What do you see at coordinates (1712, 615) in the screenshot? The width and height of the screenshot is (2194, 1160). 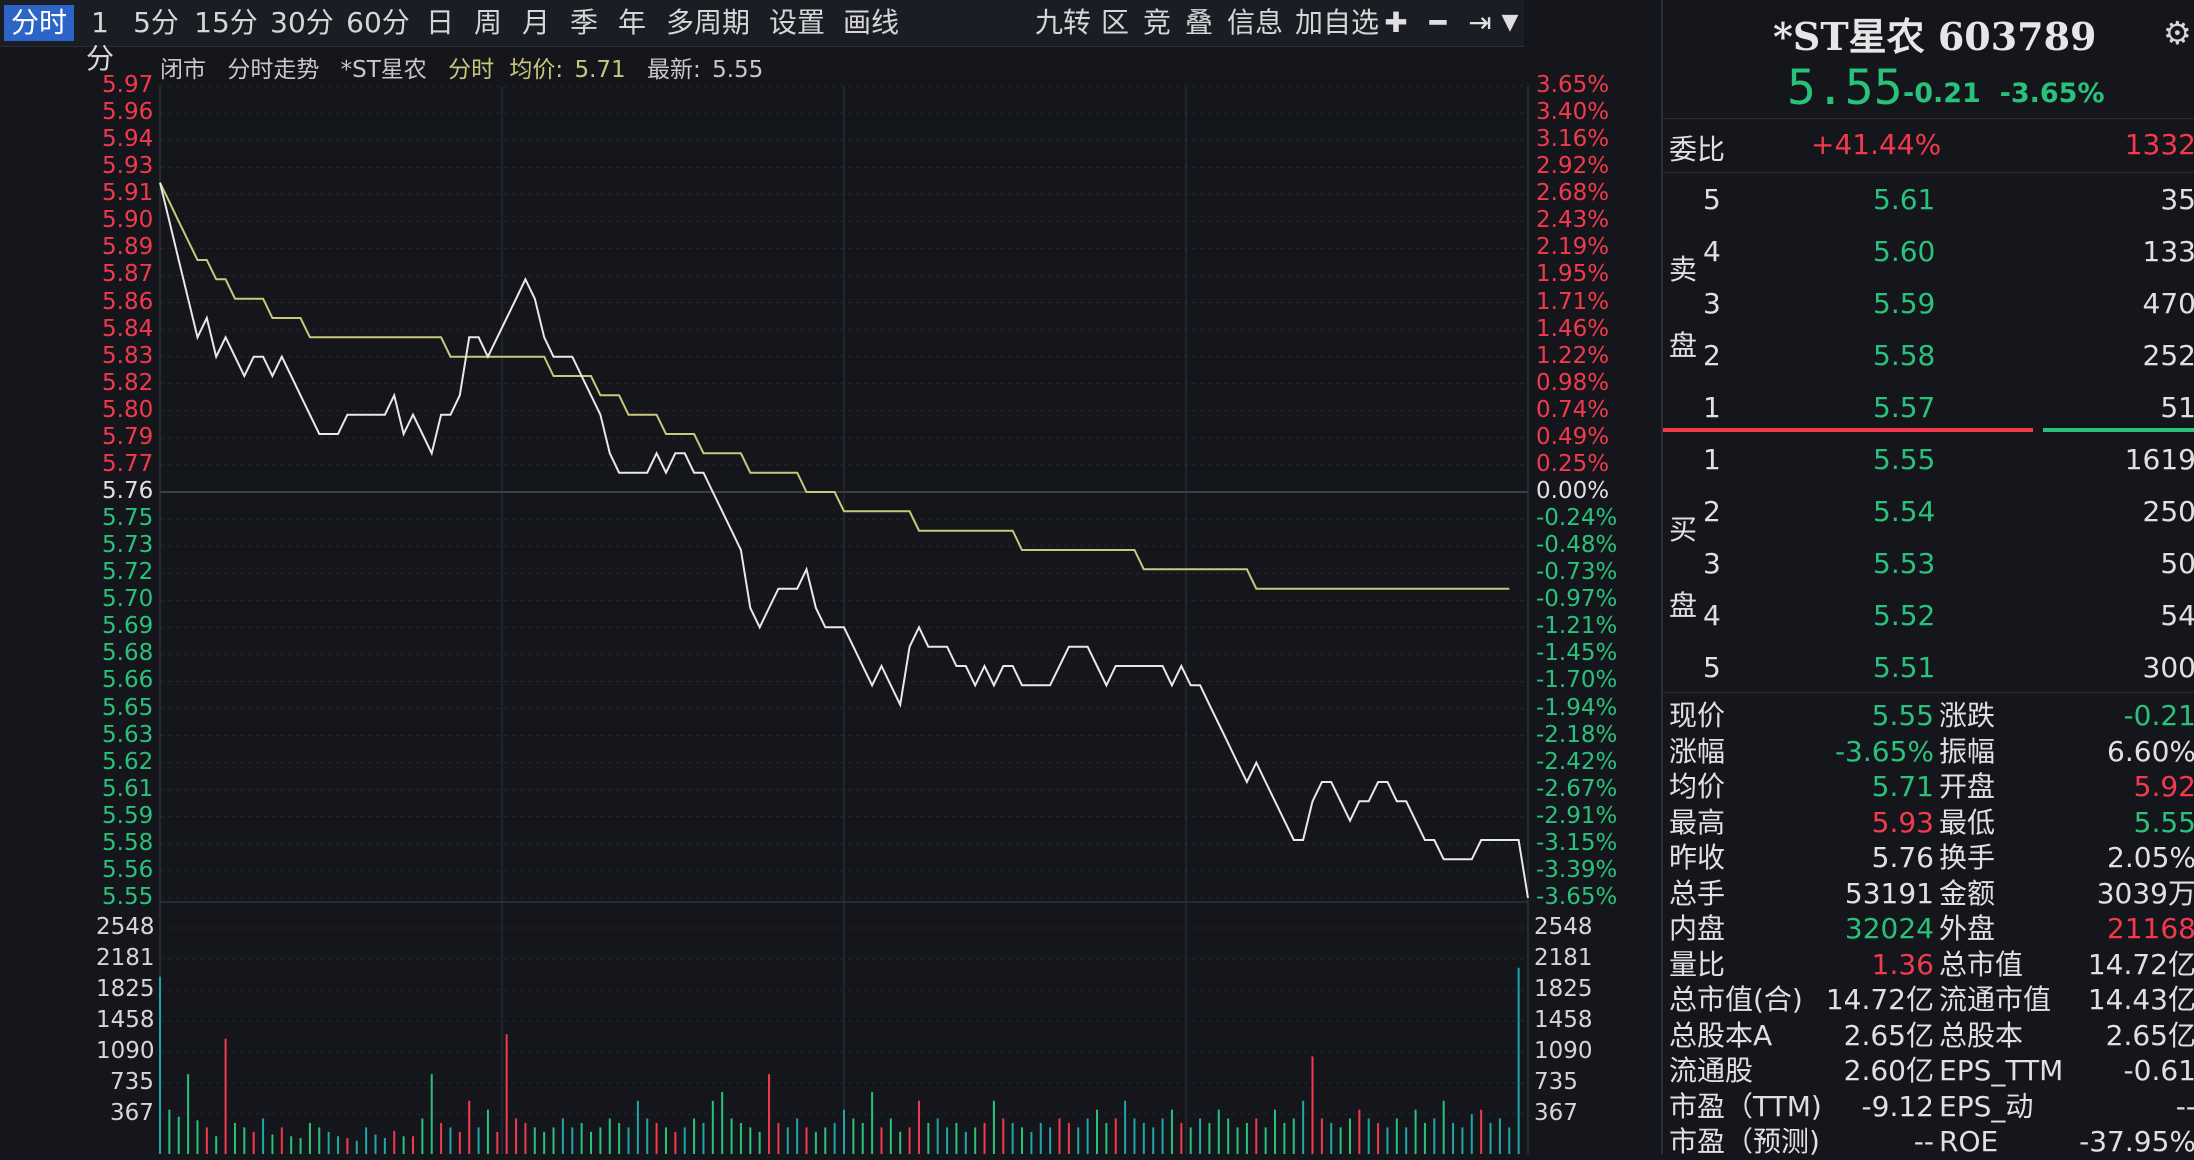 I see `bid-level: 4` at bounding box center [1712, 615].